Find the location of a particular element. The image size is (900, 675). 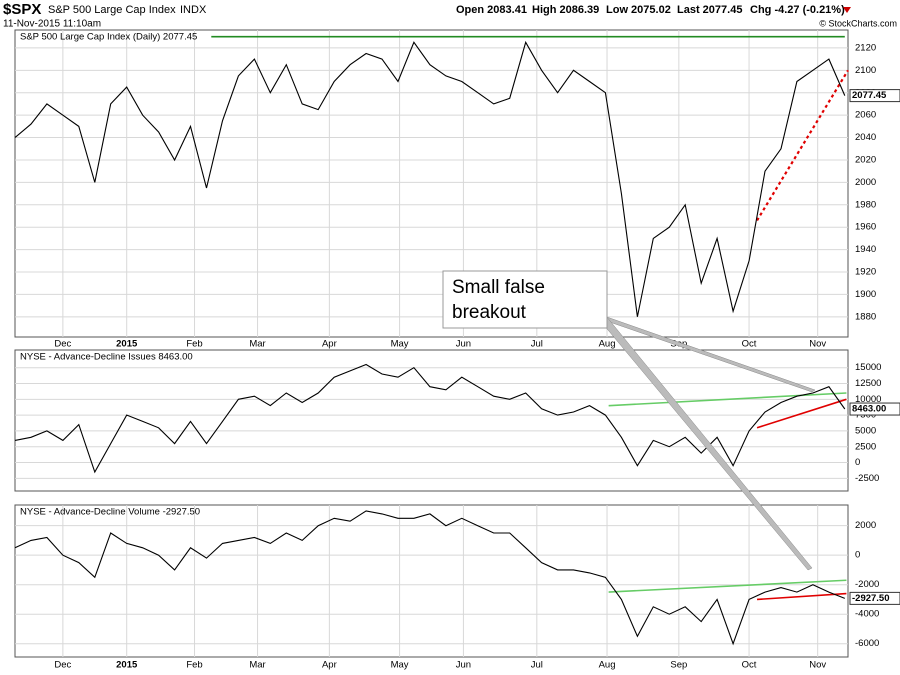

last-value-label: 2077.45 is located at coordinates (869, 95).